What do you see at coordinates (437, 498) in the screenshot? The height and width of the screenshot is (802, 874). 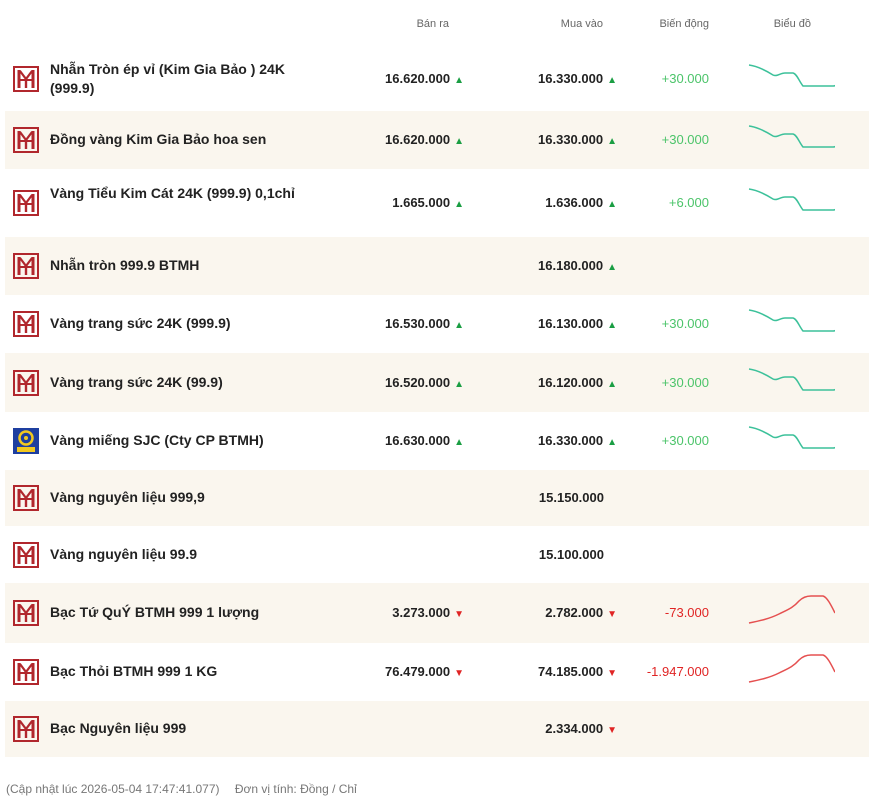 I see `price-row: Vàng nguyên liệu 999,9 15.150.000` at bounding box center [437, 498].